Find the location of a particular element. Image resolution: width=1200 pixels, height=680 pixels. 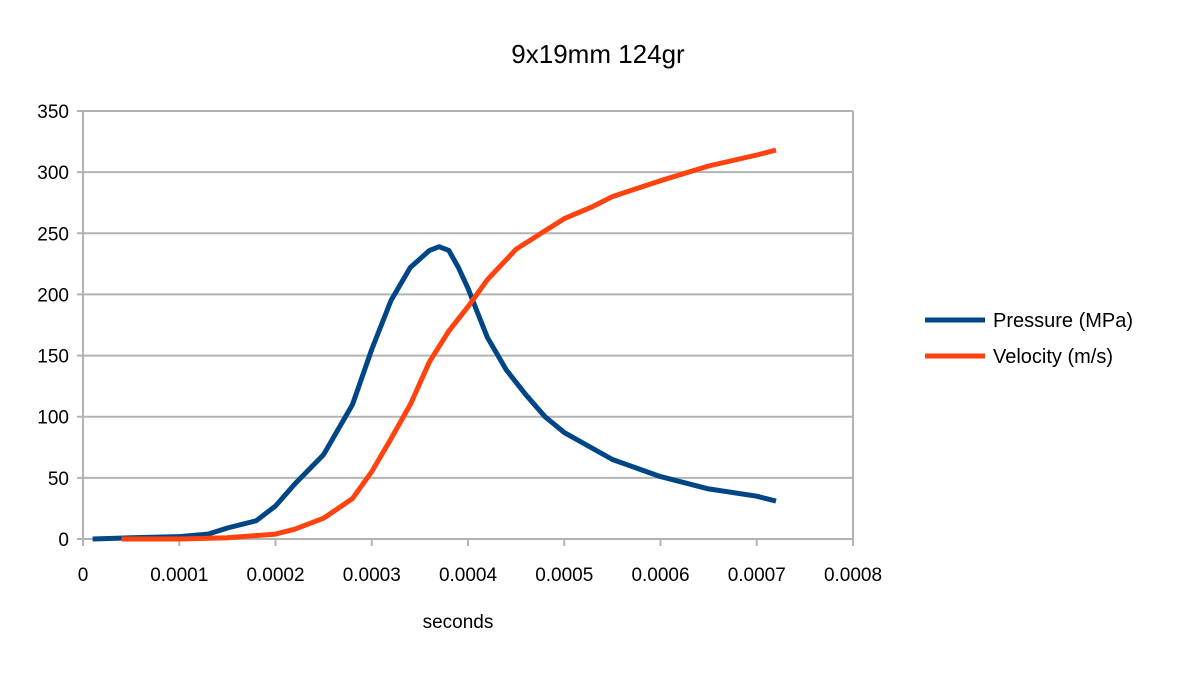

legend-label-0: Pressure (MPa) is located at coordinates (1063, 321).